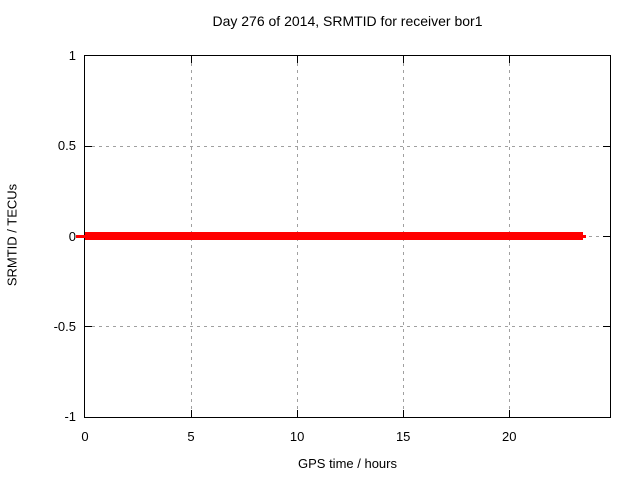 This screenshot has height=480, width=640. Describe the element at coordinates (333, 236) in the screenshot. I see `data-line` at that location.